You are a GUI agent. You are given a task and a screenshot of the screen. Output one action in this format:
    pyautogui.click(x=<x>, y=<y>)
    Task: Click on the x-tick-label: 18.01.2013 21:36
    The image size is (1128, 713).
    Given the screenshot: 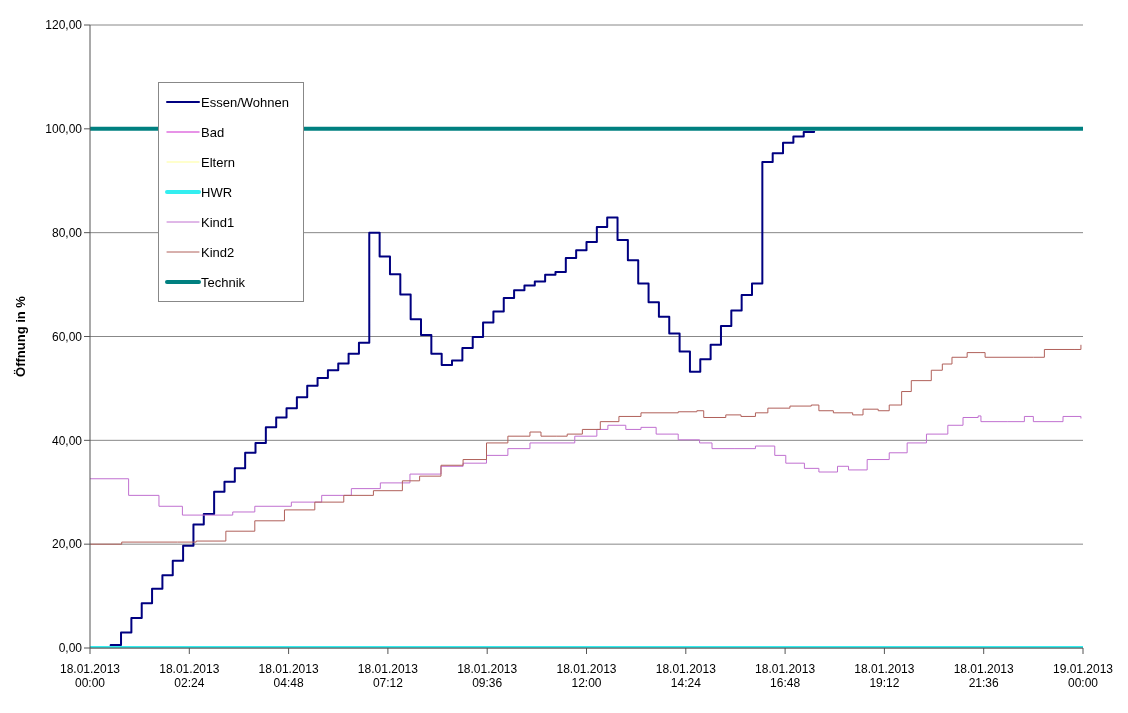 What is the action you would take?
    pyautogui.click(x=984, y=676)
    